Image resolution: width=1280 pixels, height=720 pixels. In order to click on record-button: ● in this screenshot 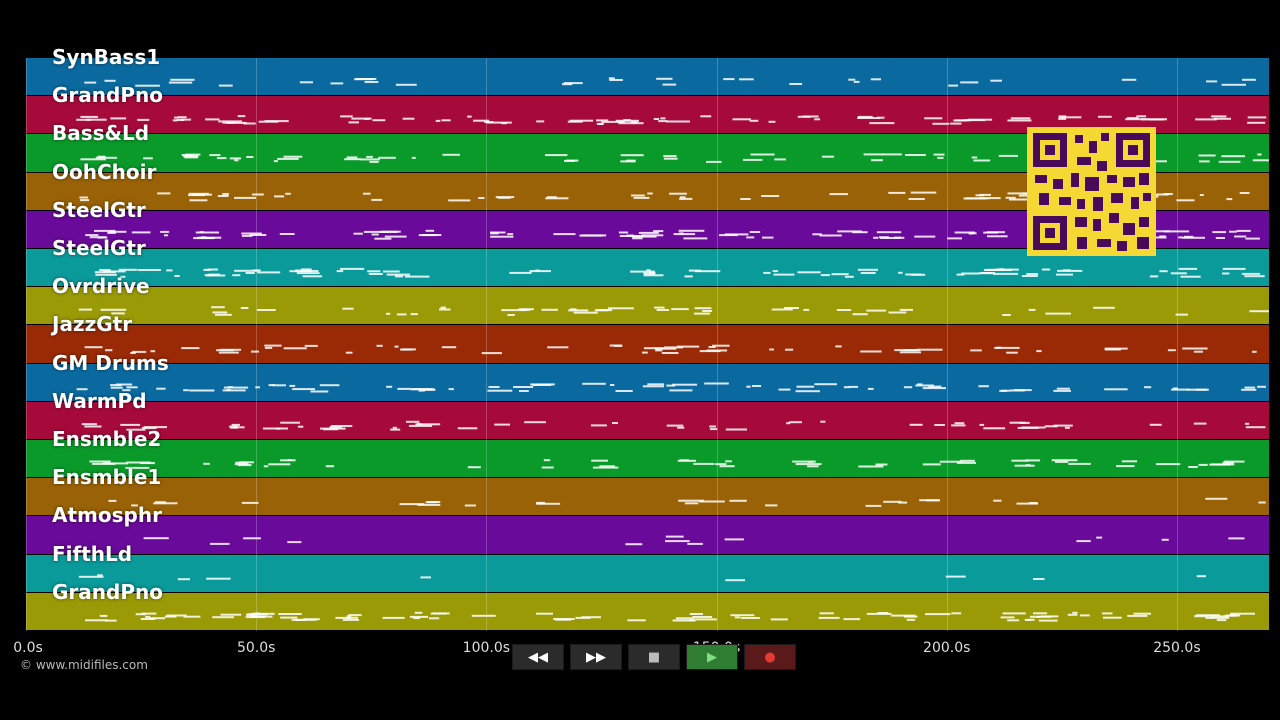, I will do `click(770, 657)`.